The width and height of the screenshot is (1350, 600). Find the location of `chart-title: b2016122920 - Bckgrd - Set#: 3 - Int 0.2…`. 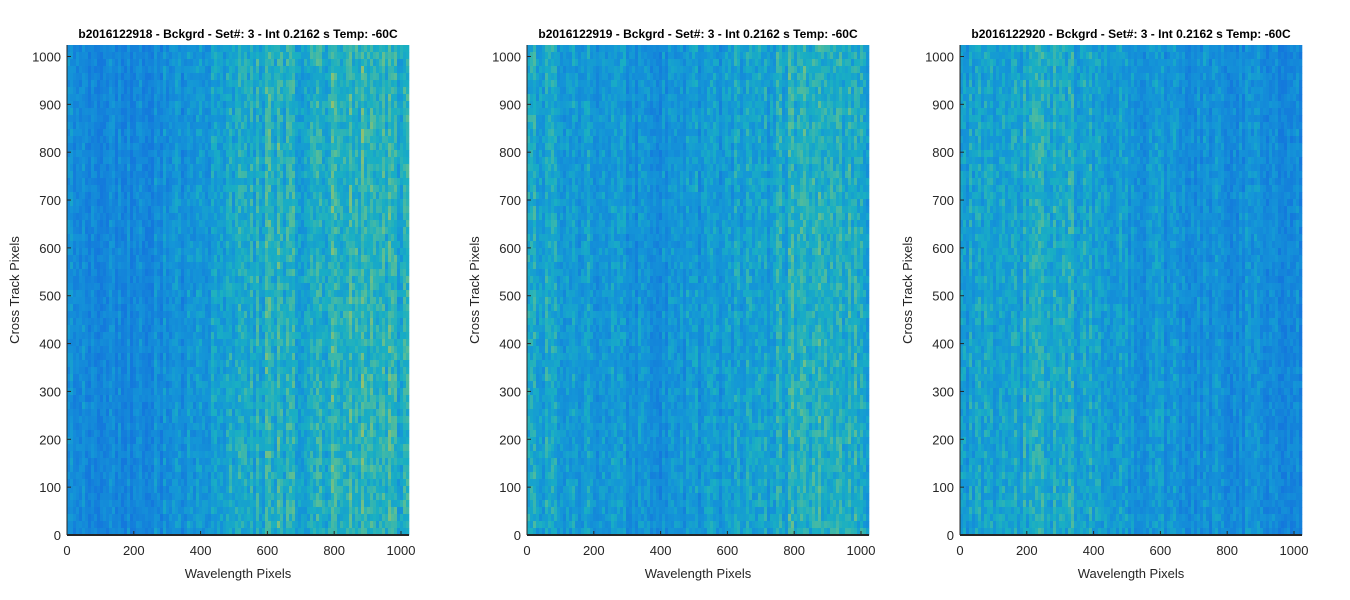

chart-title: b2016122920 - Bckgrd - Set#: 3 - Int 0.2… is located at coordinates (1131, 34).